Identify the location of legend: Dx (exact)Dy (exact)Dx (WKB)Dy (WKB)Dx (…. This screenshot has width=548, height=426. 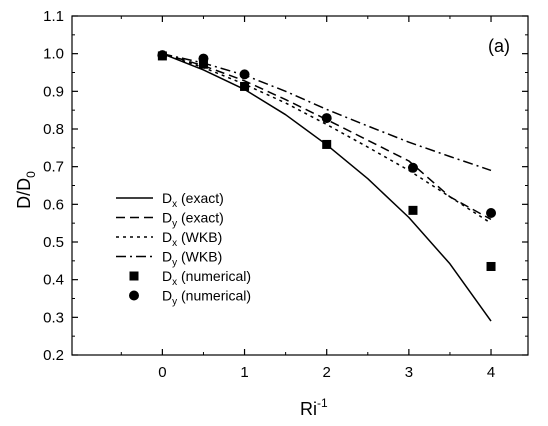
(183, 249).